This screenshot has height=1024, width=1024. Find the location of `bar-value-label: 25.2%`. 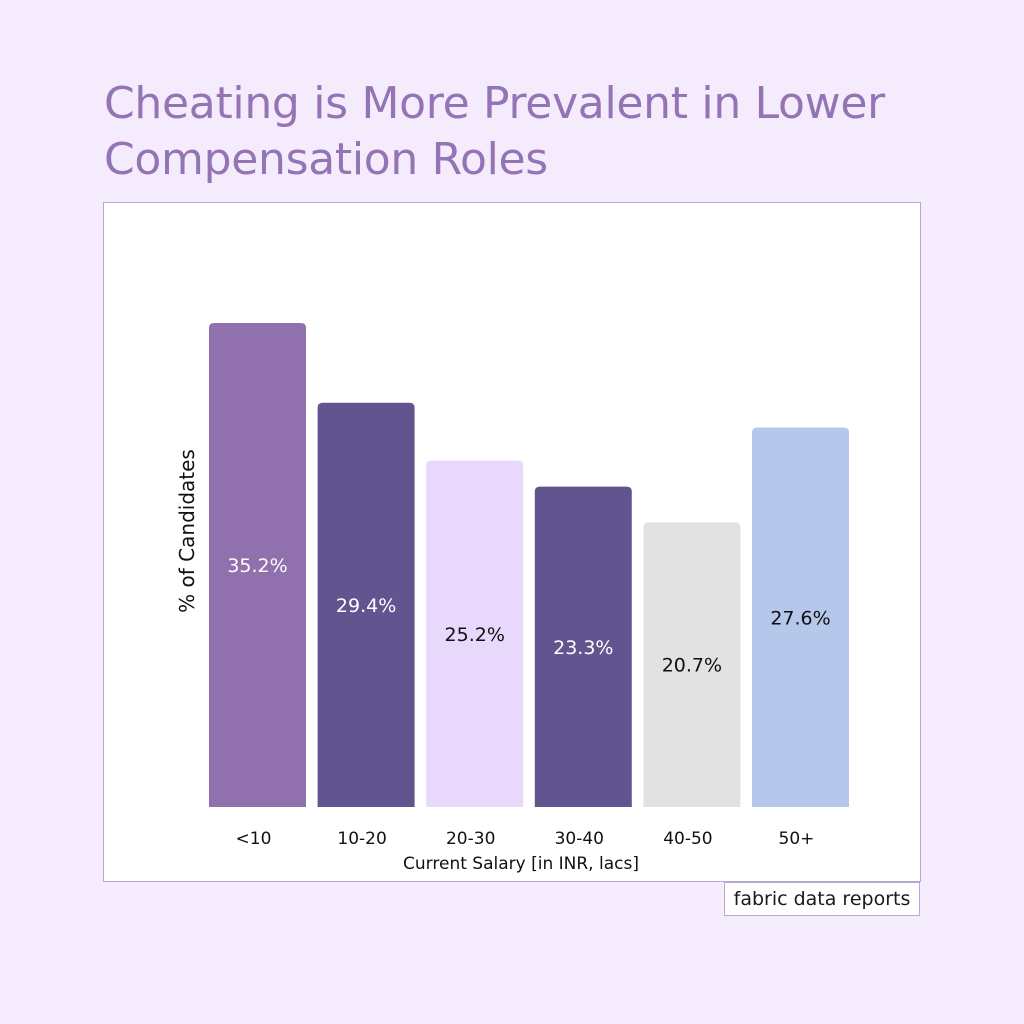

bar-value-label: 25.2% is located at coordinates (475, 635).